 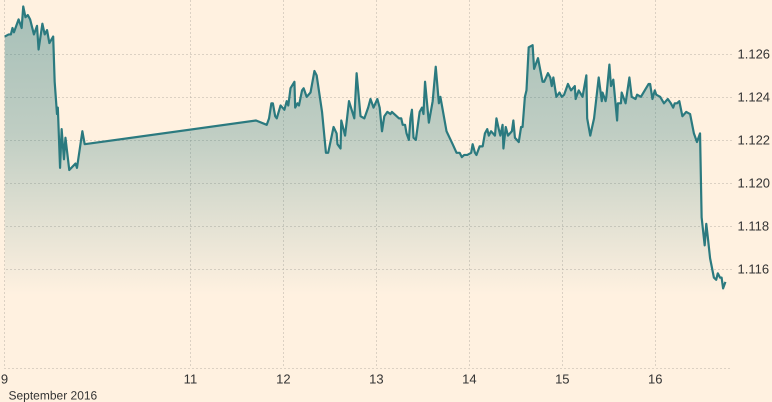 I want to click on x-axis-title: September 2016, so click(x=53, y=395).